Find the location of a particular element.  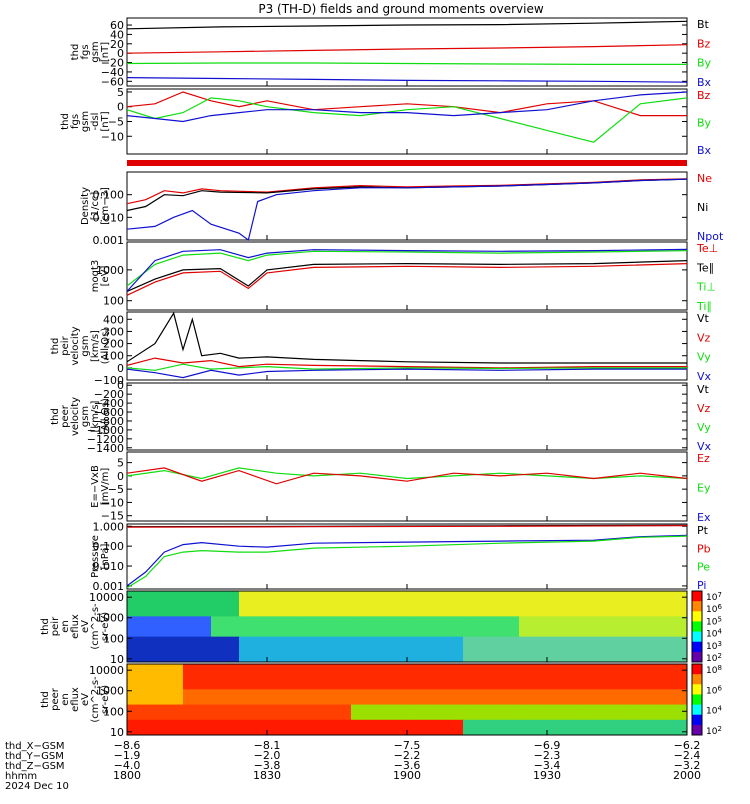

x-row-value: −8.6 is located at coordinates (127, 745).